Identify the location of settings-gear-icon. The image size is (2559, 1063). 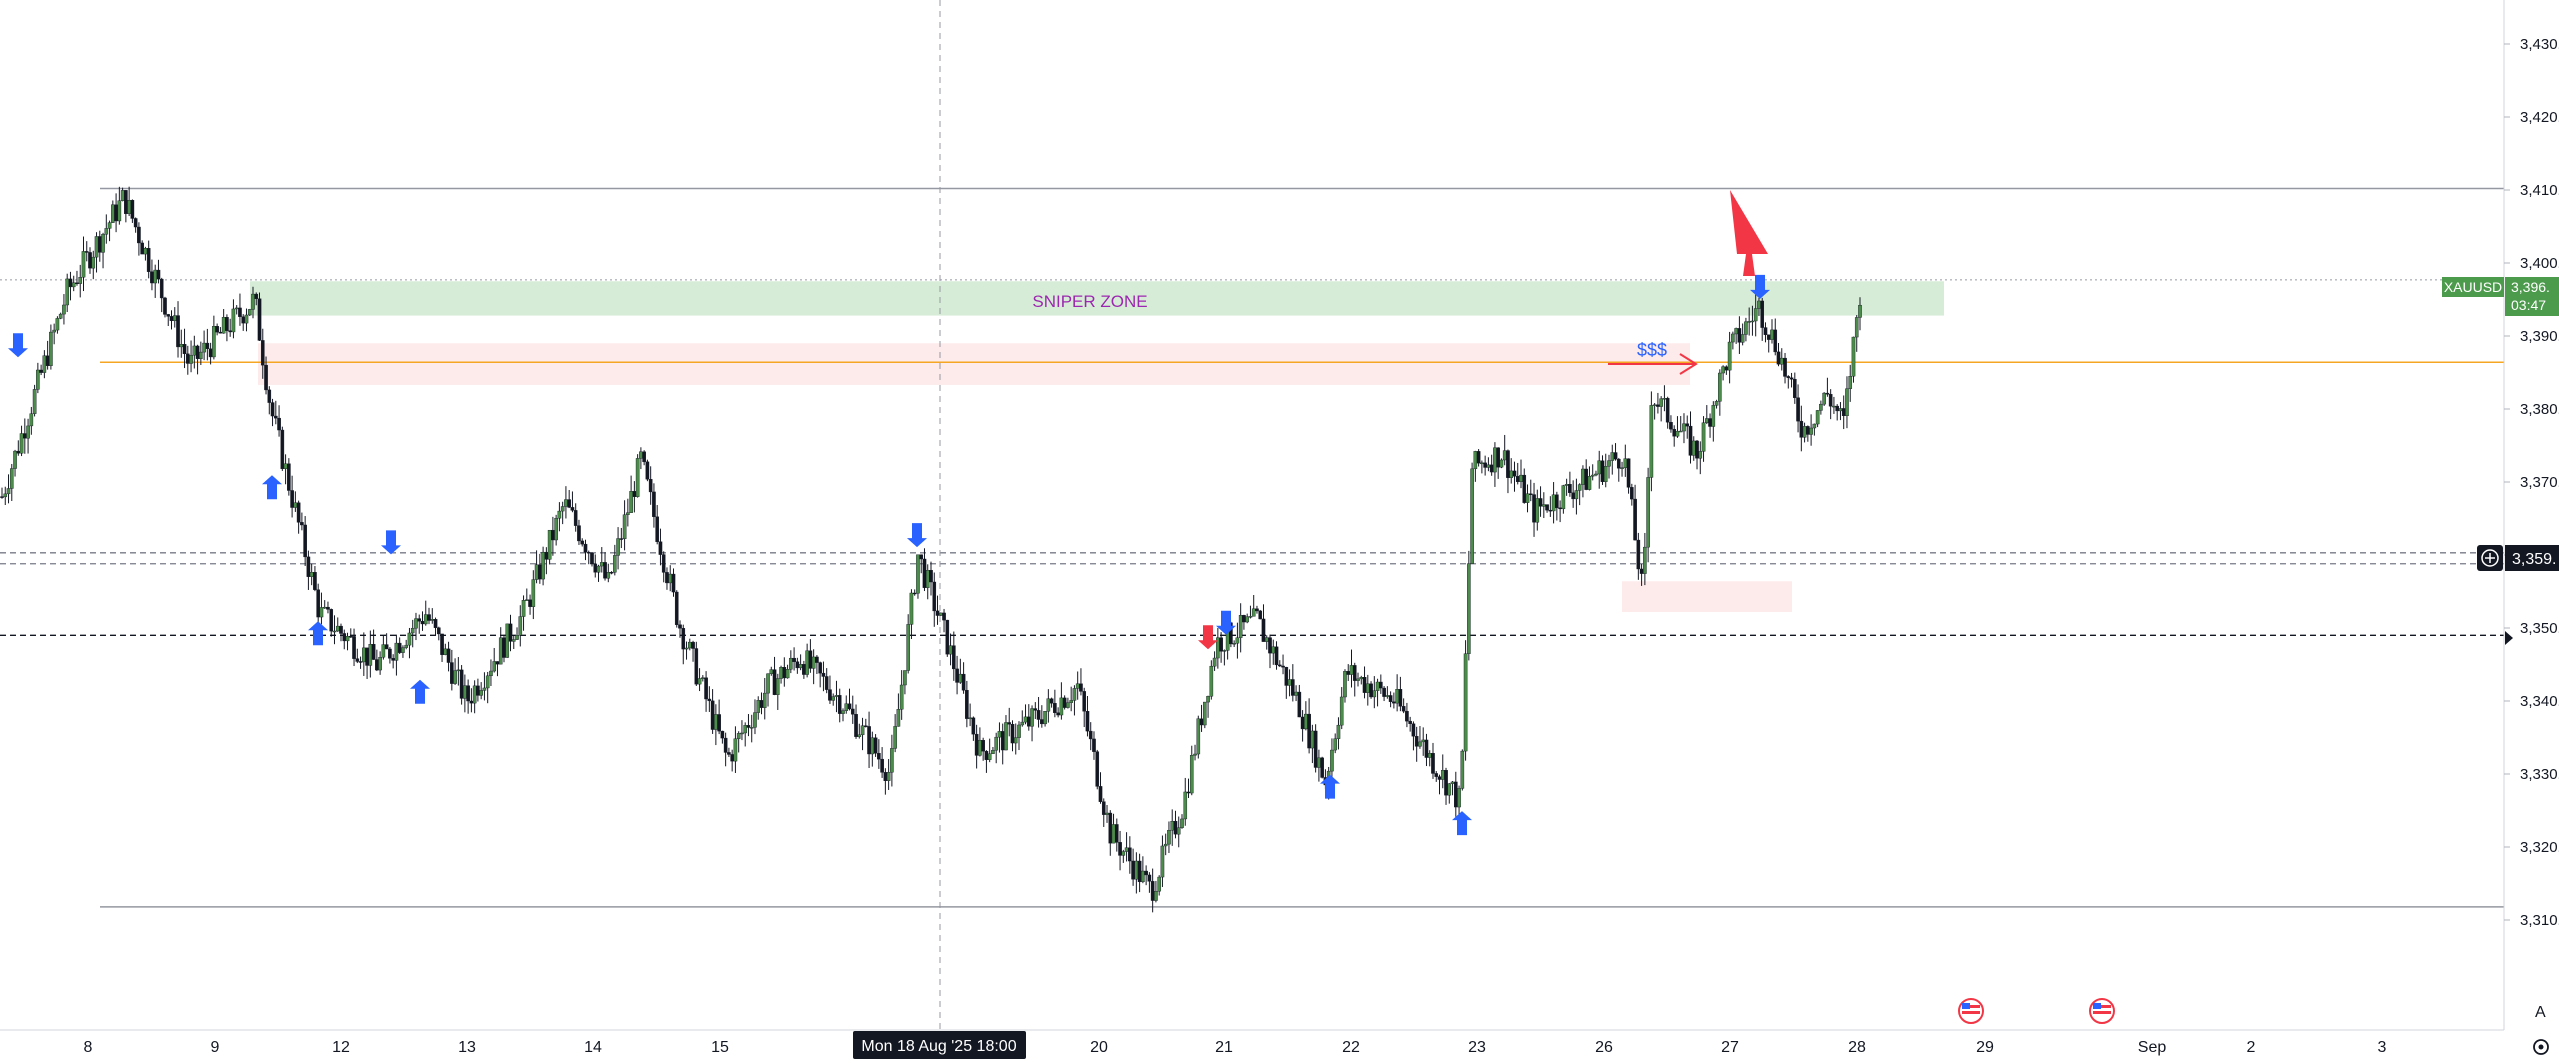
(2541, 1047).